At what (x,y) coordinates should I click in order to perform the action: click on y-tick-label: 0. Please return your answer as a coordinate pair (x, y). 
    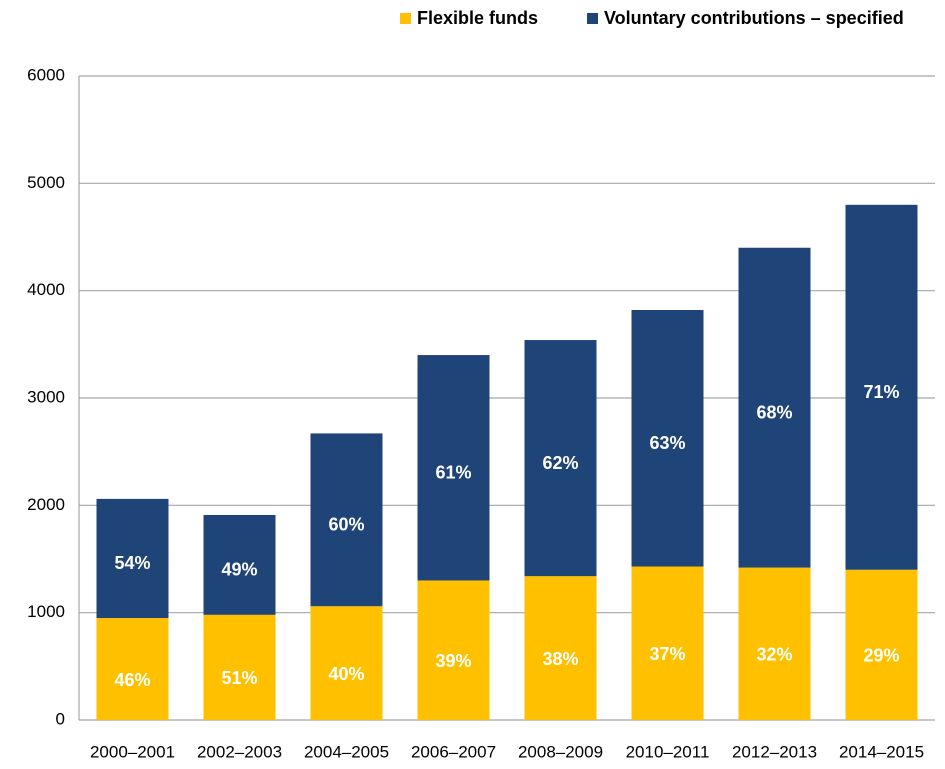
    Looking at the image, I should click on (60, 718).